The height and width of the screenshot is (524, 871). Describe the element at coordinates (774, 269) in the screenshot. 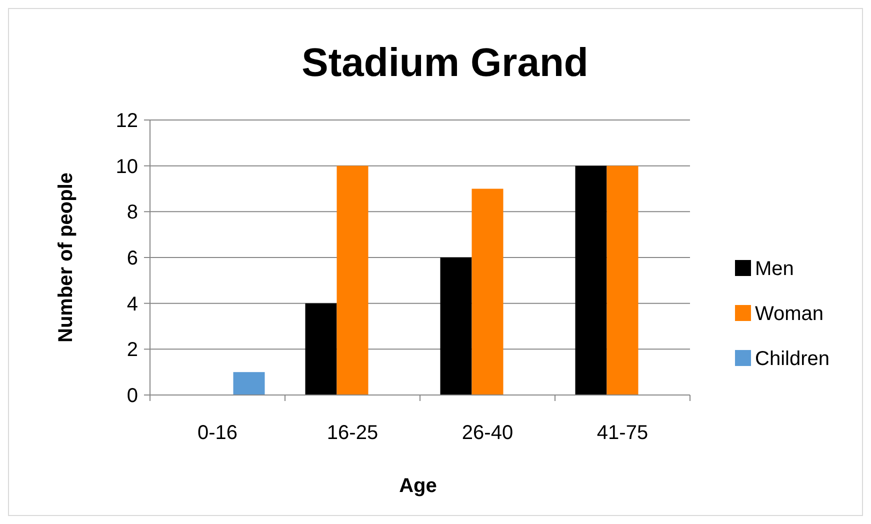

I see `legend-label: Men` at that location.